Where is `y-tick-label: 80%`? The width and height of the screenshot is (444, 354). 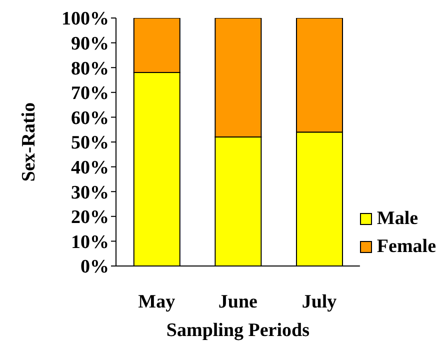 y-tick-label: 80% is located at coordinates (90, 69).